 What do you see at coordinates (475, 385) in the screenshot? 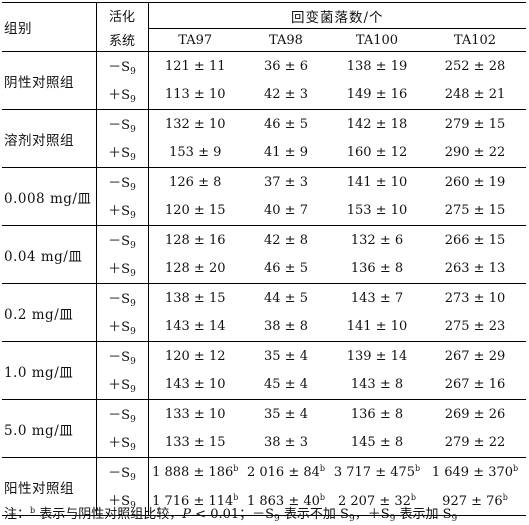
I see `cell-value: 267 ± 16` at bounding box center [475, 385].